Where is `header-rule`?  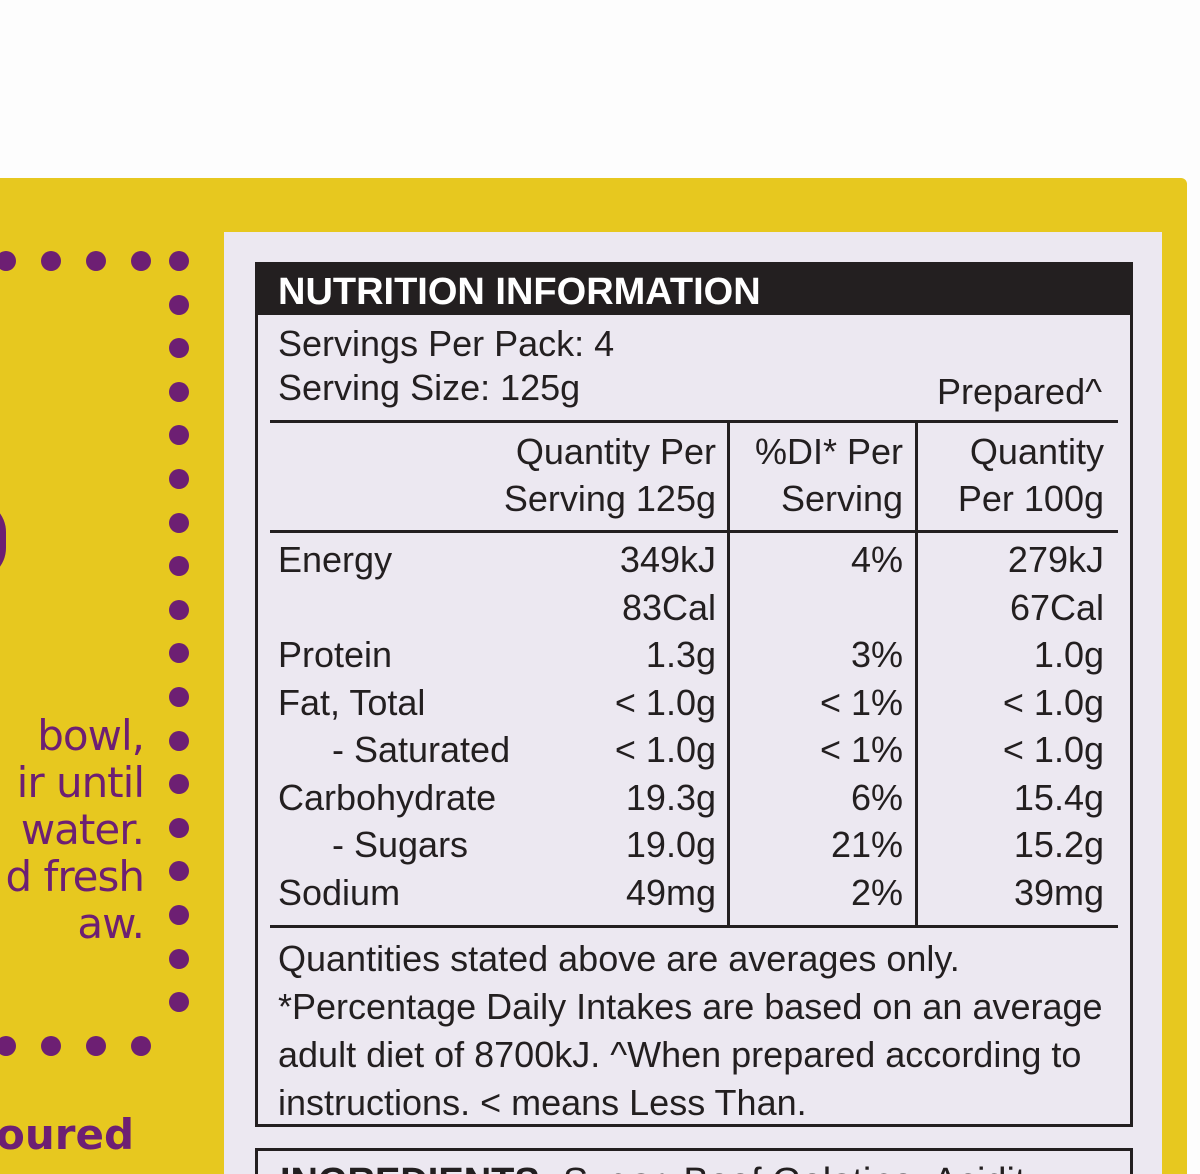
header-rule is located at coordinates (694, 421).